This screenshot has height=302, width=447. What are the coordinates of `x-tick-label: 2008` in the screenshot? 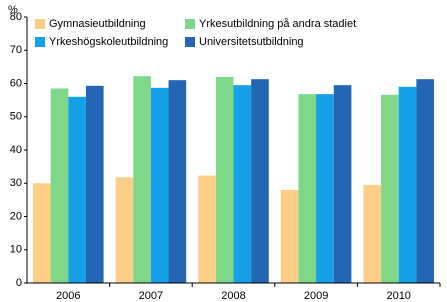 It's located at (233, 296).